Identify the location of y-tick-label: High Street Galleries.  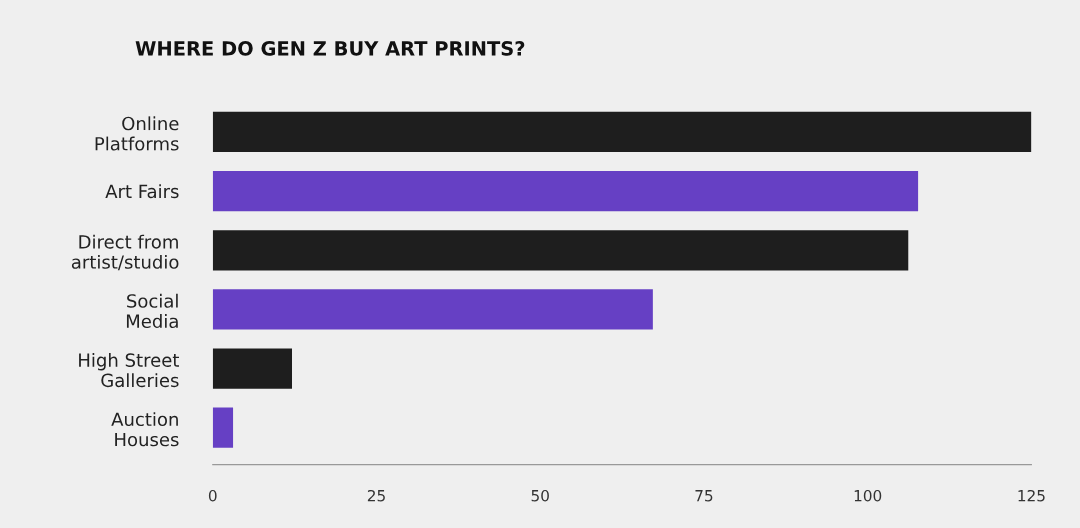
(129, 370).